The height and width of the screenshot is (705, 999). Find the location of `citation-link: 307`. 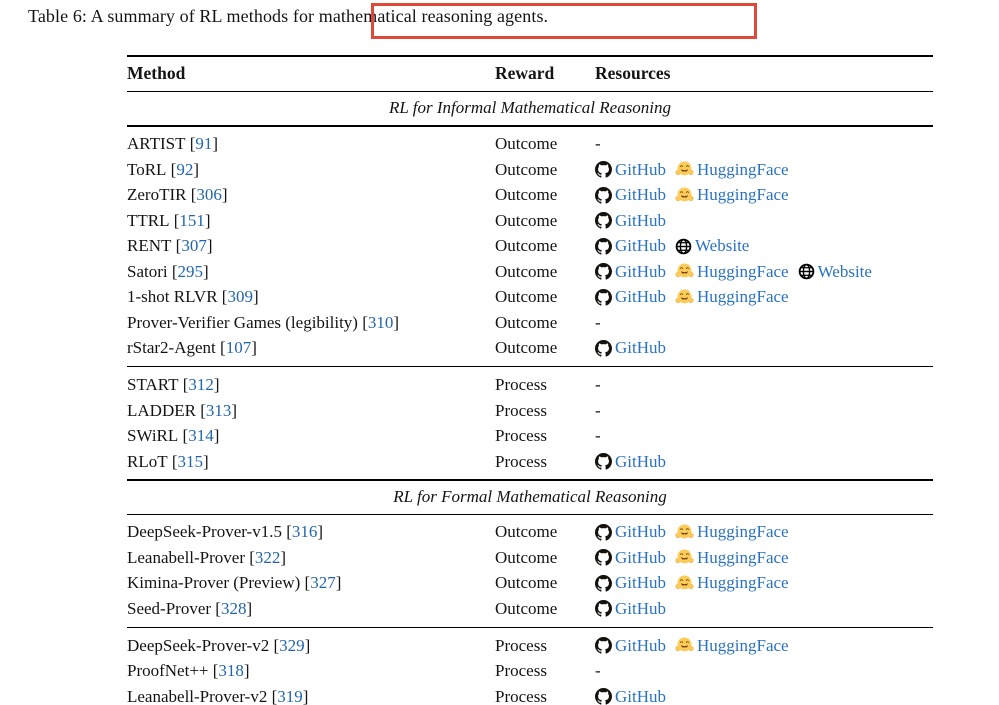

citation-link: 307 is located at coordinates (194, 246).